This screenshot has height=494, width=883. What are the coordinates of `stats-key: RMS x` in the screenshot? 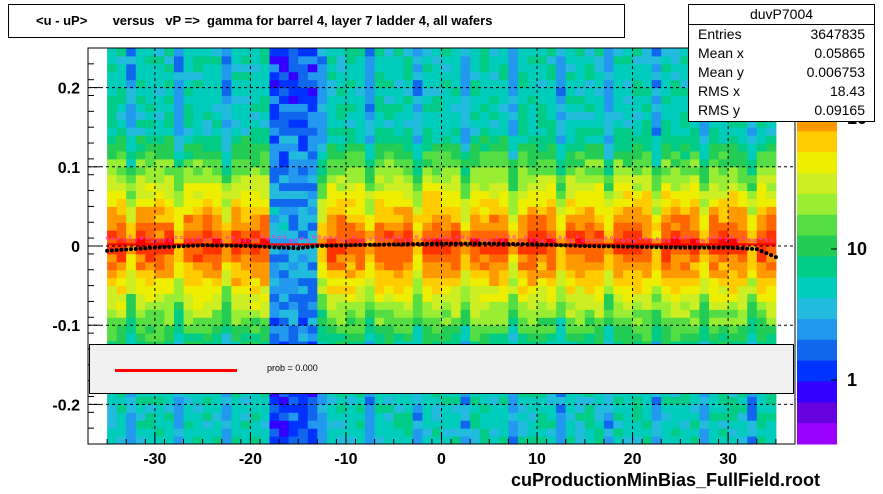 It's located at (719, 91).